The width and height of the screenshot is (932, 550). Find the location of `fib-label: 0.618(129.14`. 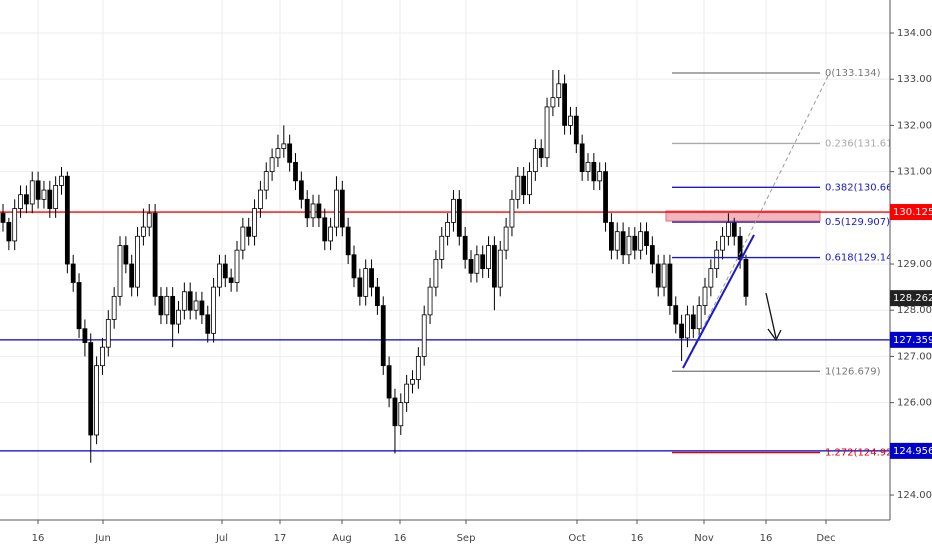

fib-label: 0.618(129.14 is located at coordinates (859, 258).